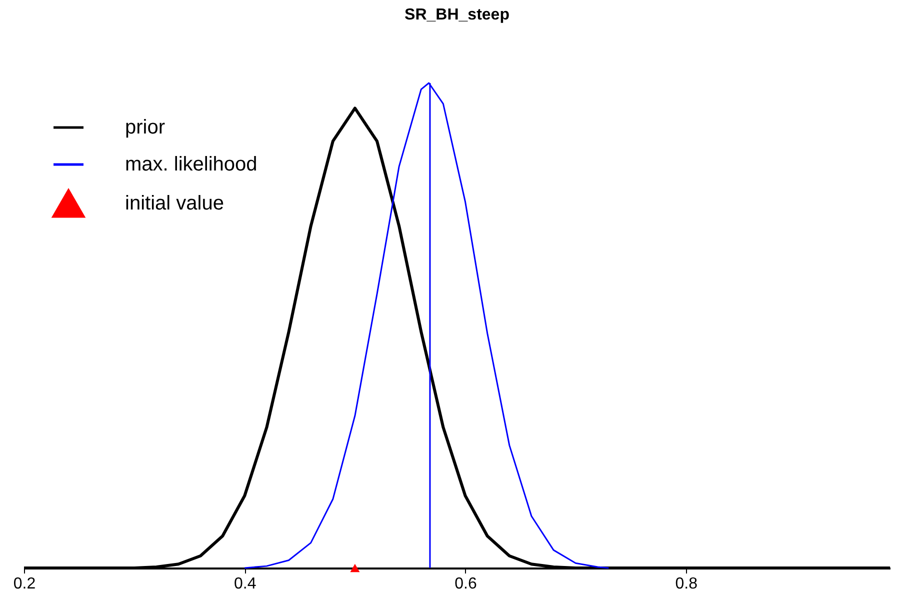 The image size is (907, 607). What do you see at coordinates (245, 584) in the screenshot?
I see `x-tick-label: 0.4` at bounding box center [245, 584].